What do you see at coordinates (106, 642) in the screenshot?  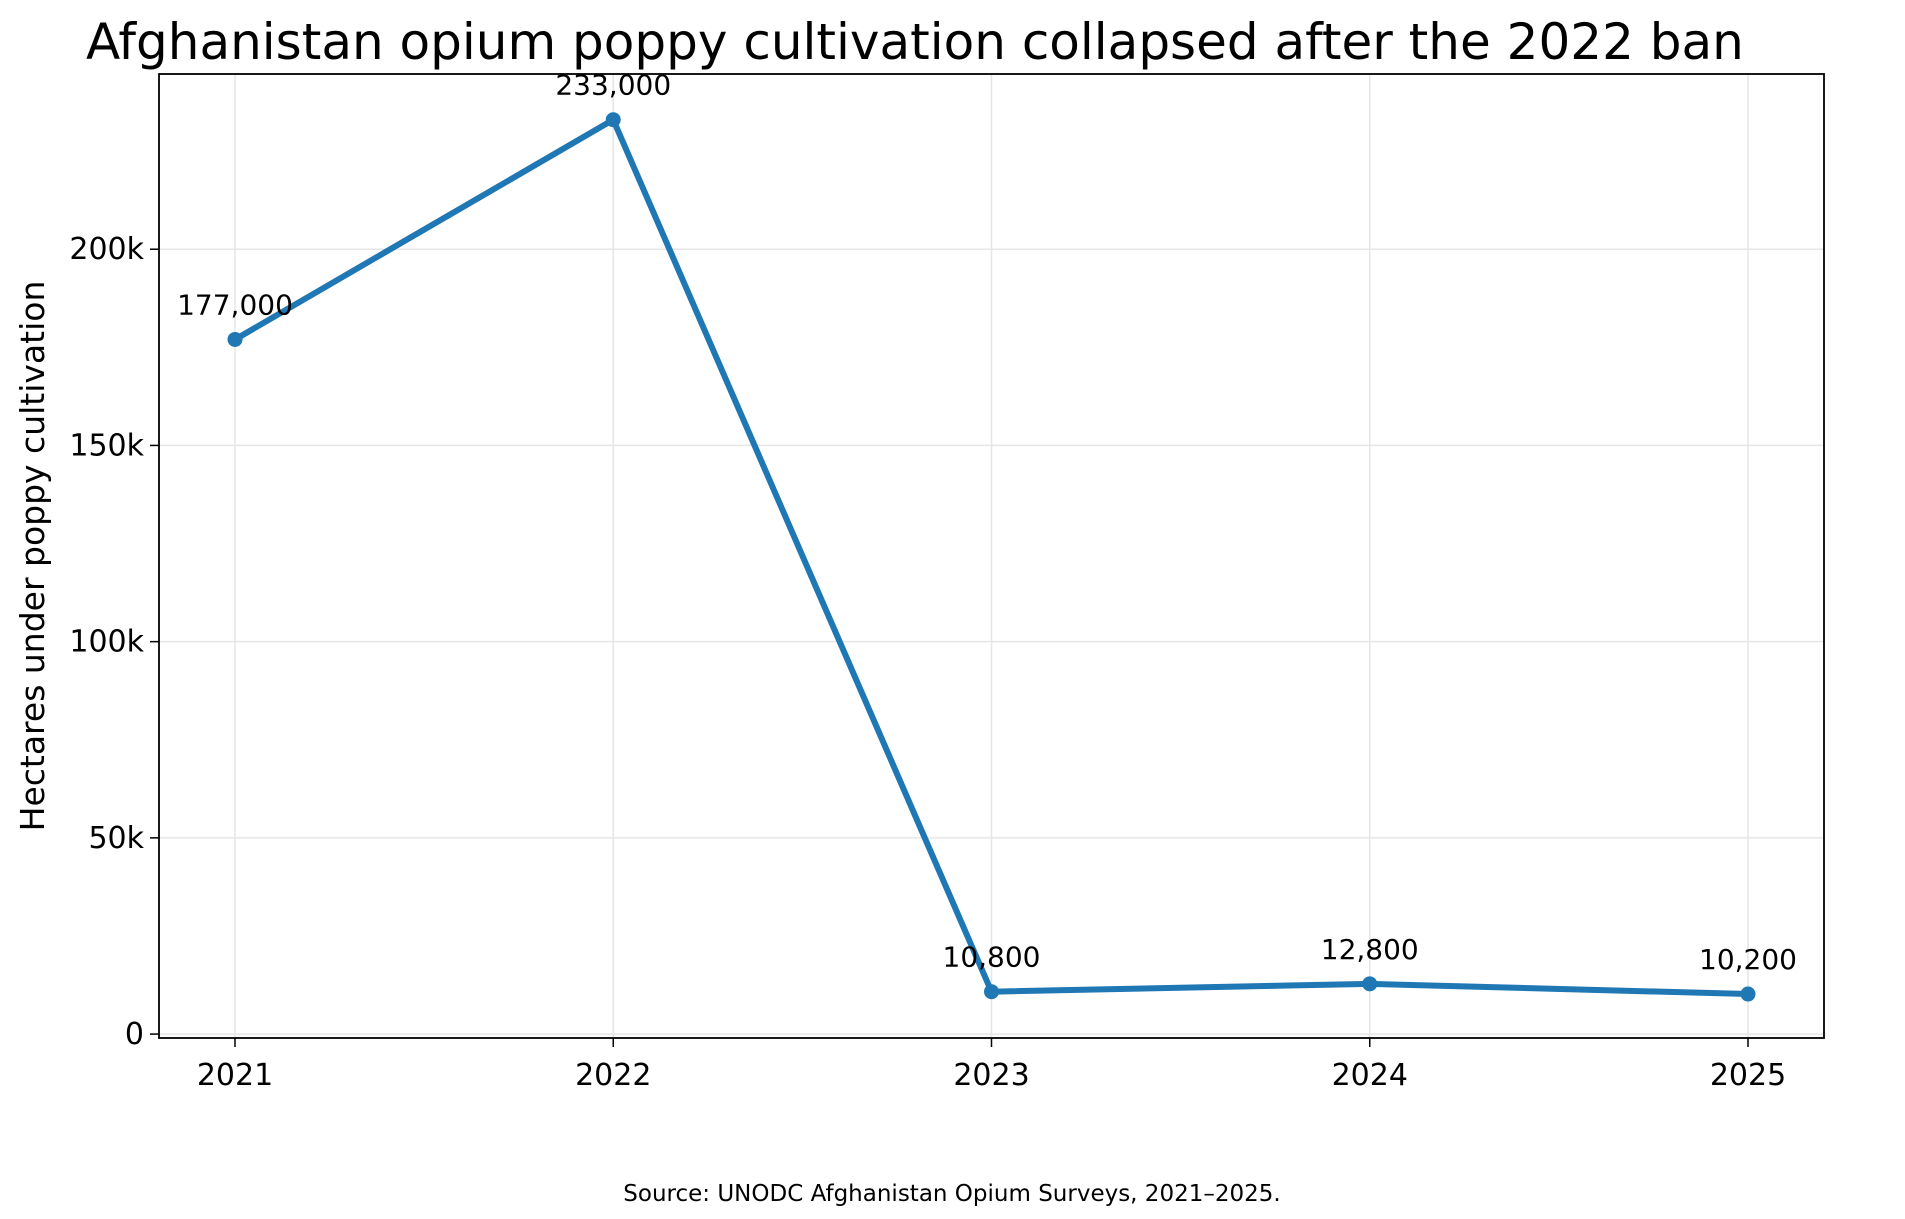 I see `y-tick-label: 100k` at bounding box center [106, 642].